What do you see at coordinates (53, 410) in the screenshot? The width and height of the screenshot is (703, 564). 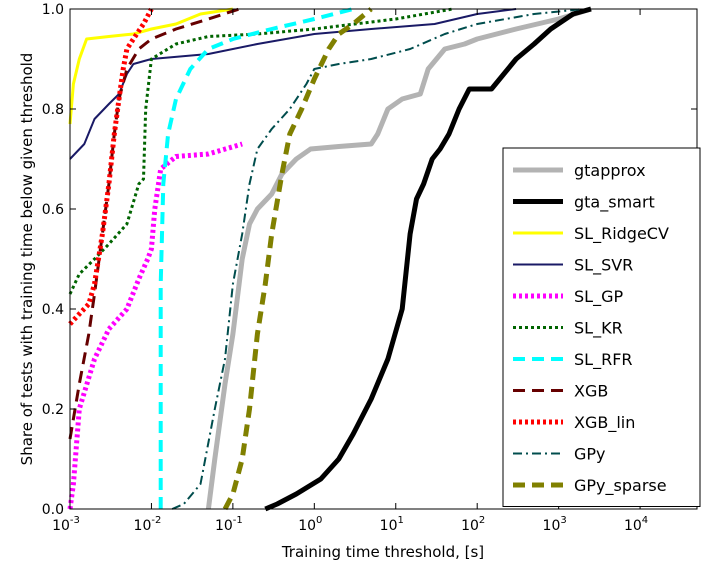 I see `y-tick-label: 0.2` at bounding box center [53, 410].